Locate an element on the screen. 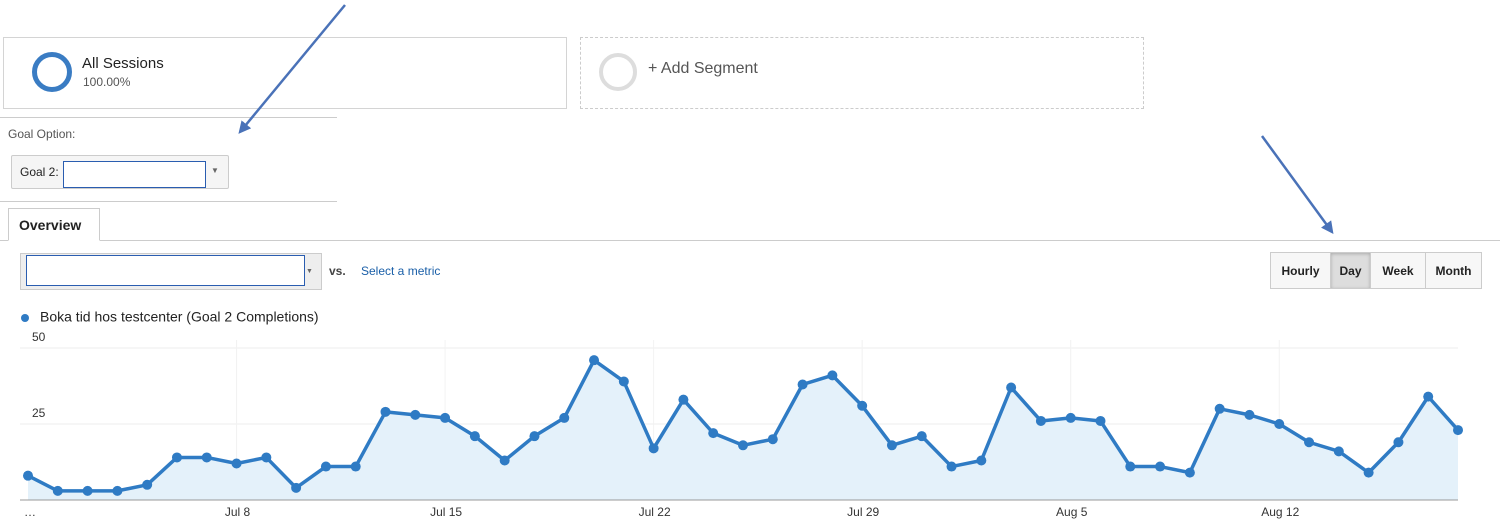  x-tick-label: Jul 15 is located at coordinates (446, 512).